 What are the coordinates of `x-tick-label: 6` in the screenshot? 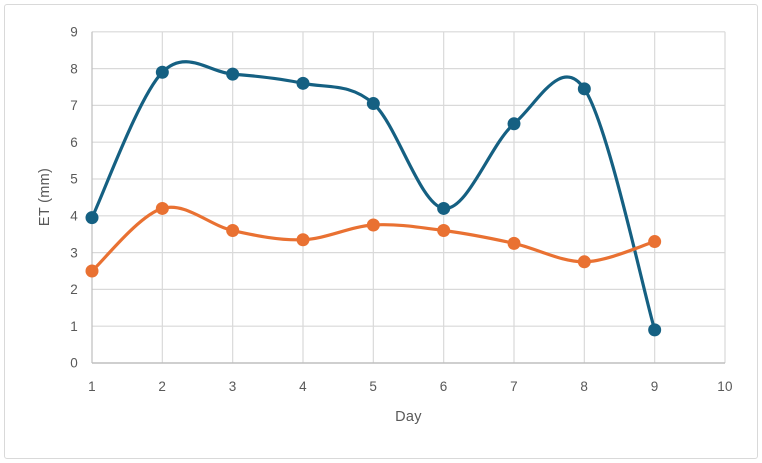 It's located at (444, 386).